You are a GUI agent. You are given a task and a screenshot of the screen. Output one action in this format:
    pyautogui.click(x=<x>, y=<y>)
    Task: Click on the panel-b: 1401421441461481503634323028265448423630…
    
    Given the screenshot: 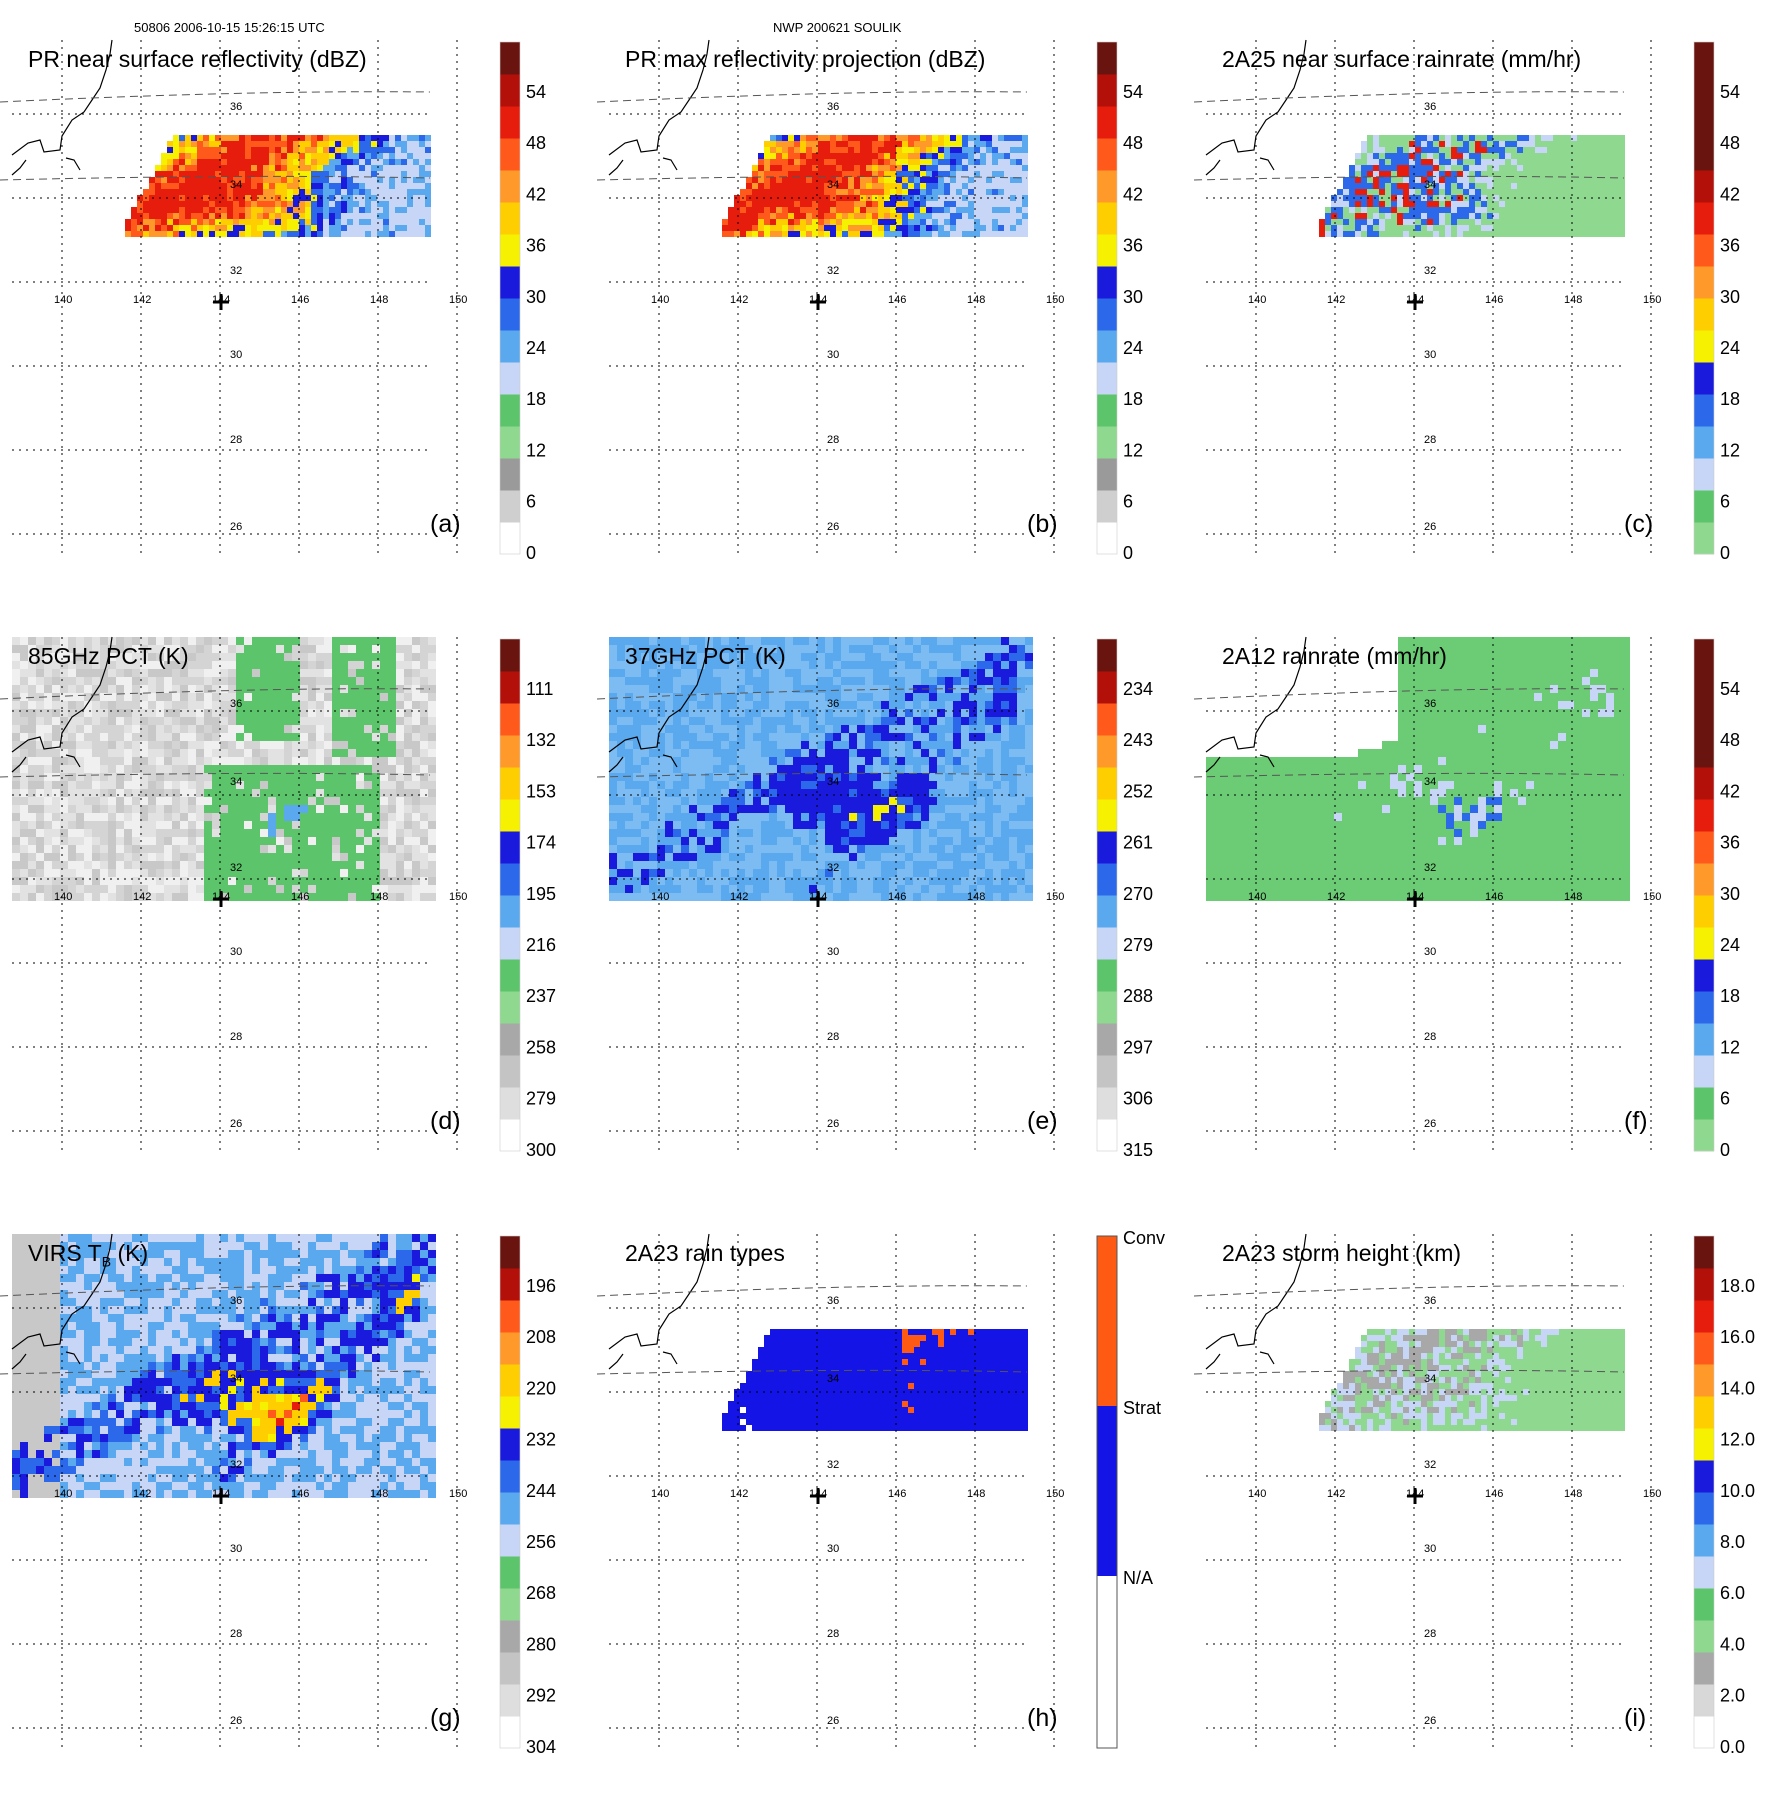 What is the action you would take?
    pyautogui.click(x=877, y=320)
    